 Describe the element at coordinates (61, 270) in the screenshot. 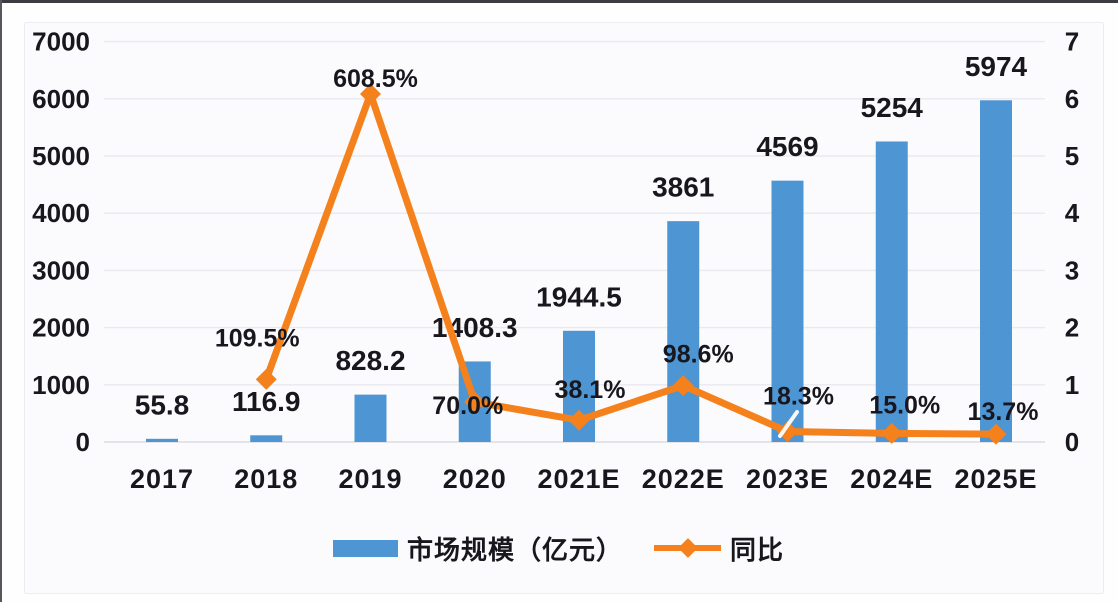

I see `left-axis-tick-3000: 3000` at that location.